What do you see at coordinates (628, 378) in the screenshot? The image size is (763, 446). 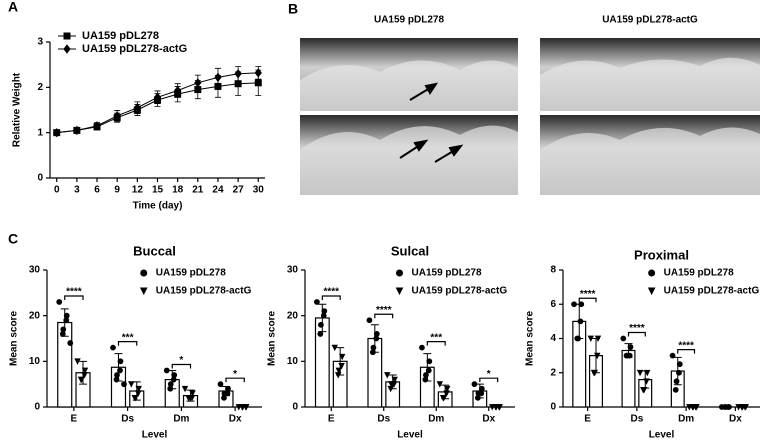 I see `bar` at bounding box center [628, 378].